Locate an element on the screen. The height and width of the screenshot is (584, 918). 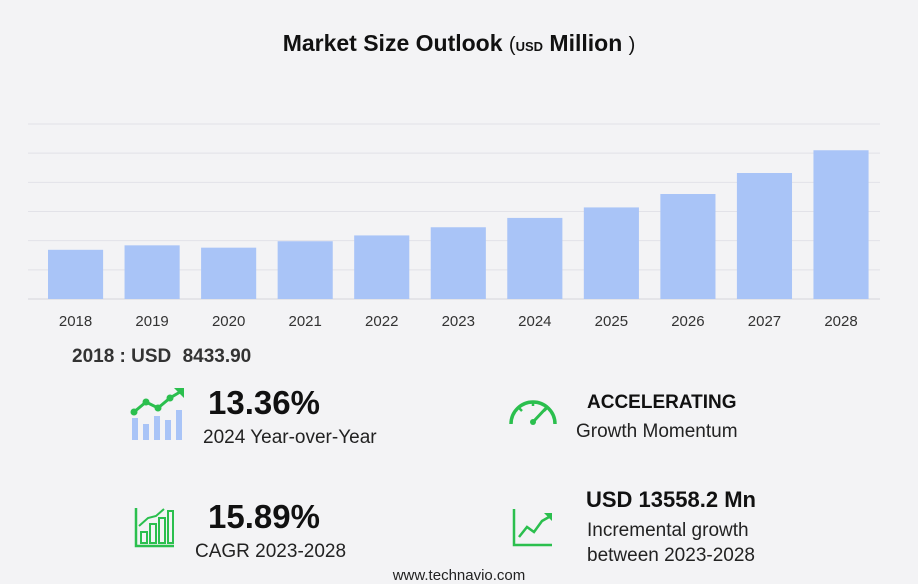
yoy-value: 13.36% is located at coordinates (264, 402).